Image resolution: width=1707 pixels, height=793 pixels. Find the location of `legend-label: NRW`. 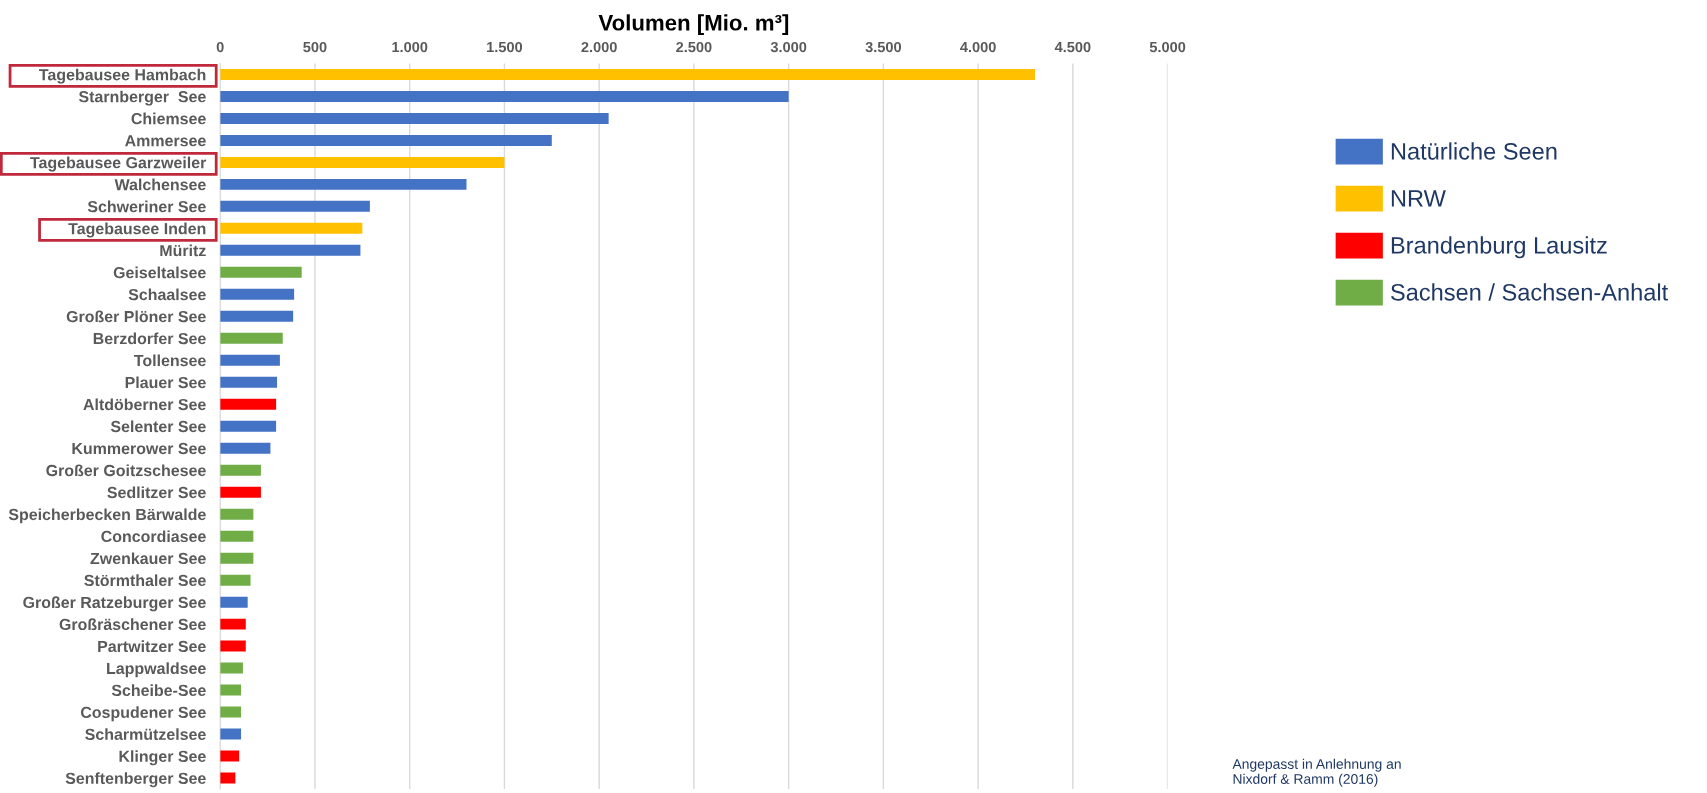

legend-label: NRW is located at coordinates (1418, 198).